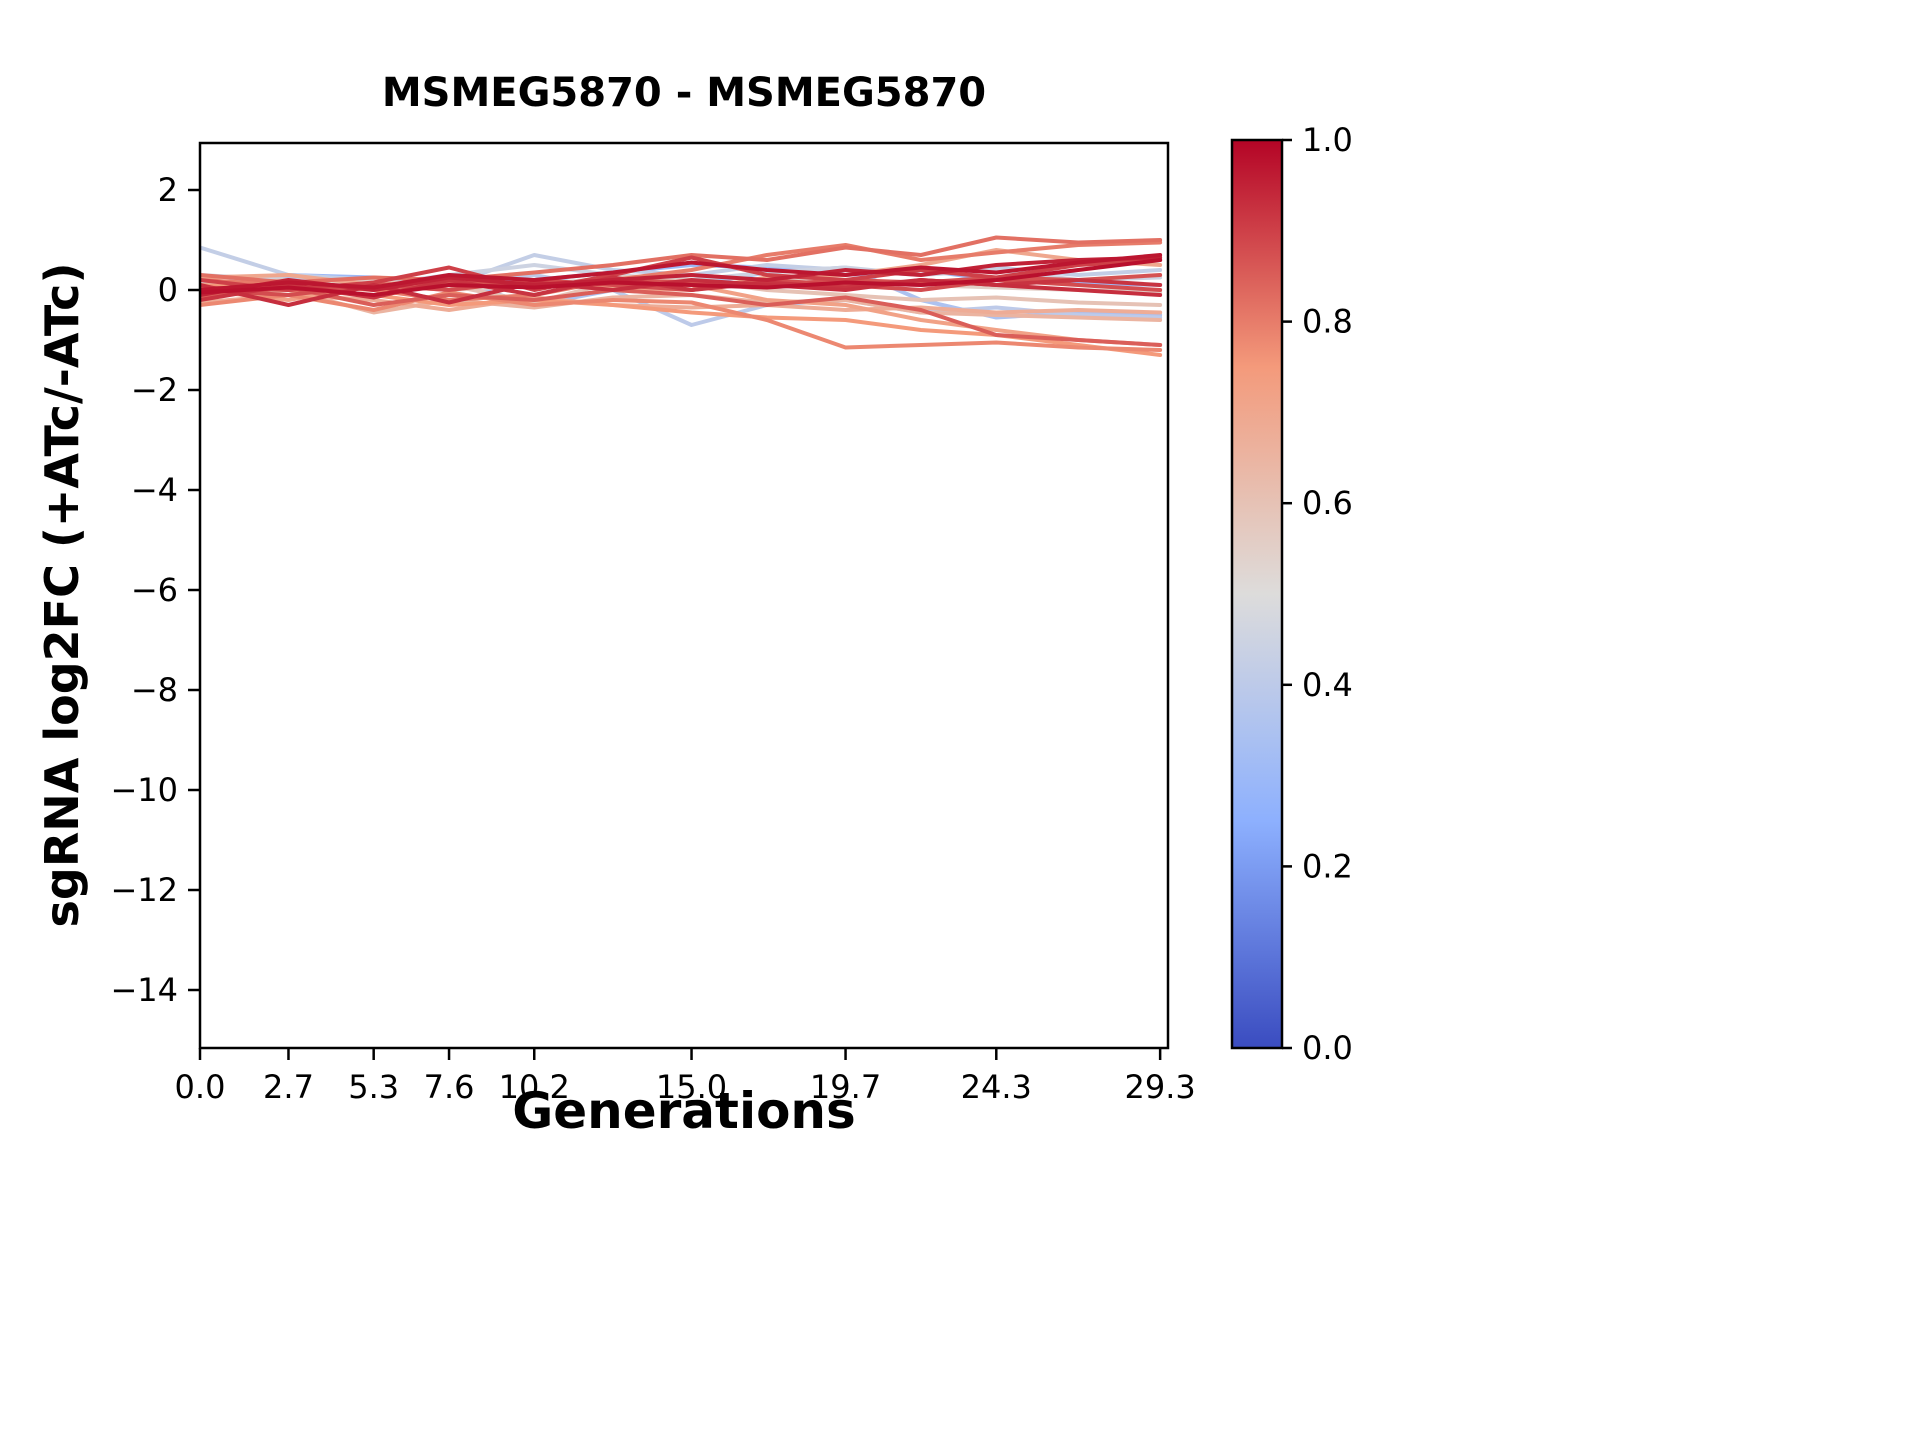 The image size is (1920, 1440). Describe the element at coordinates (168, 190) in the screenshot. I see `y-tick-label: 2` at that location.